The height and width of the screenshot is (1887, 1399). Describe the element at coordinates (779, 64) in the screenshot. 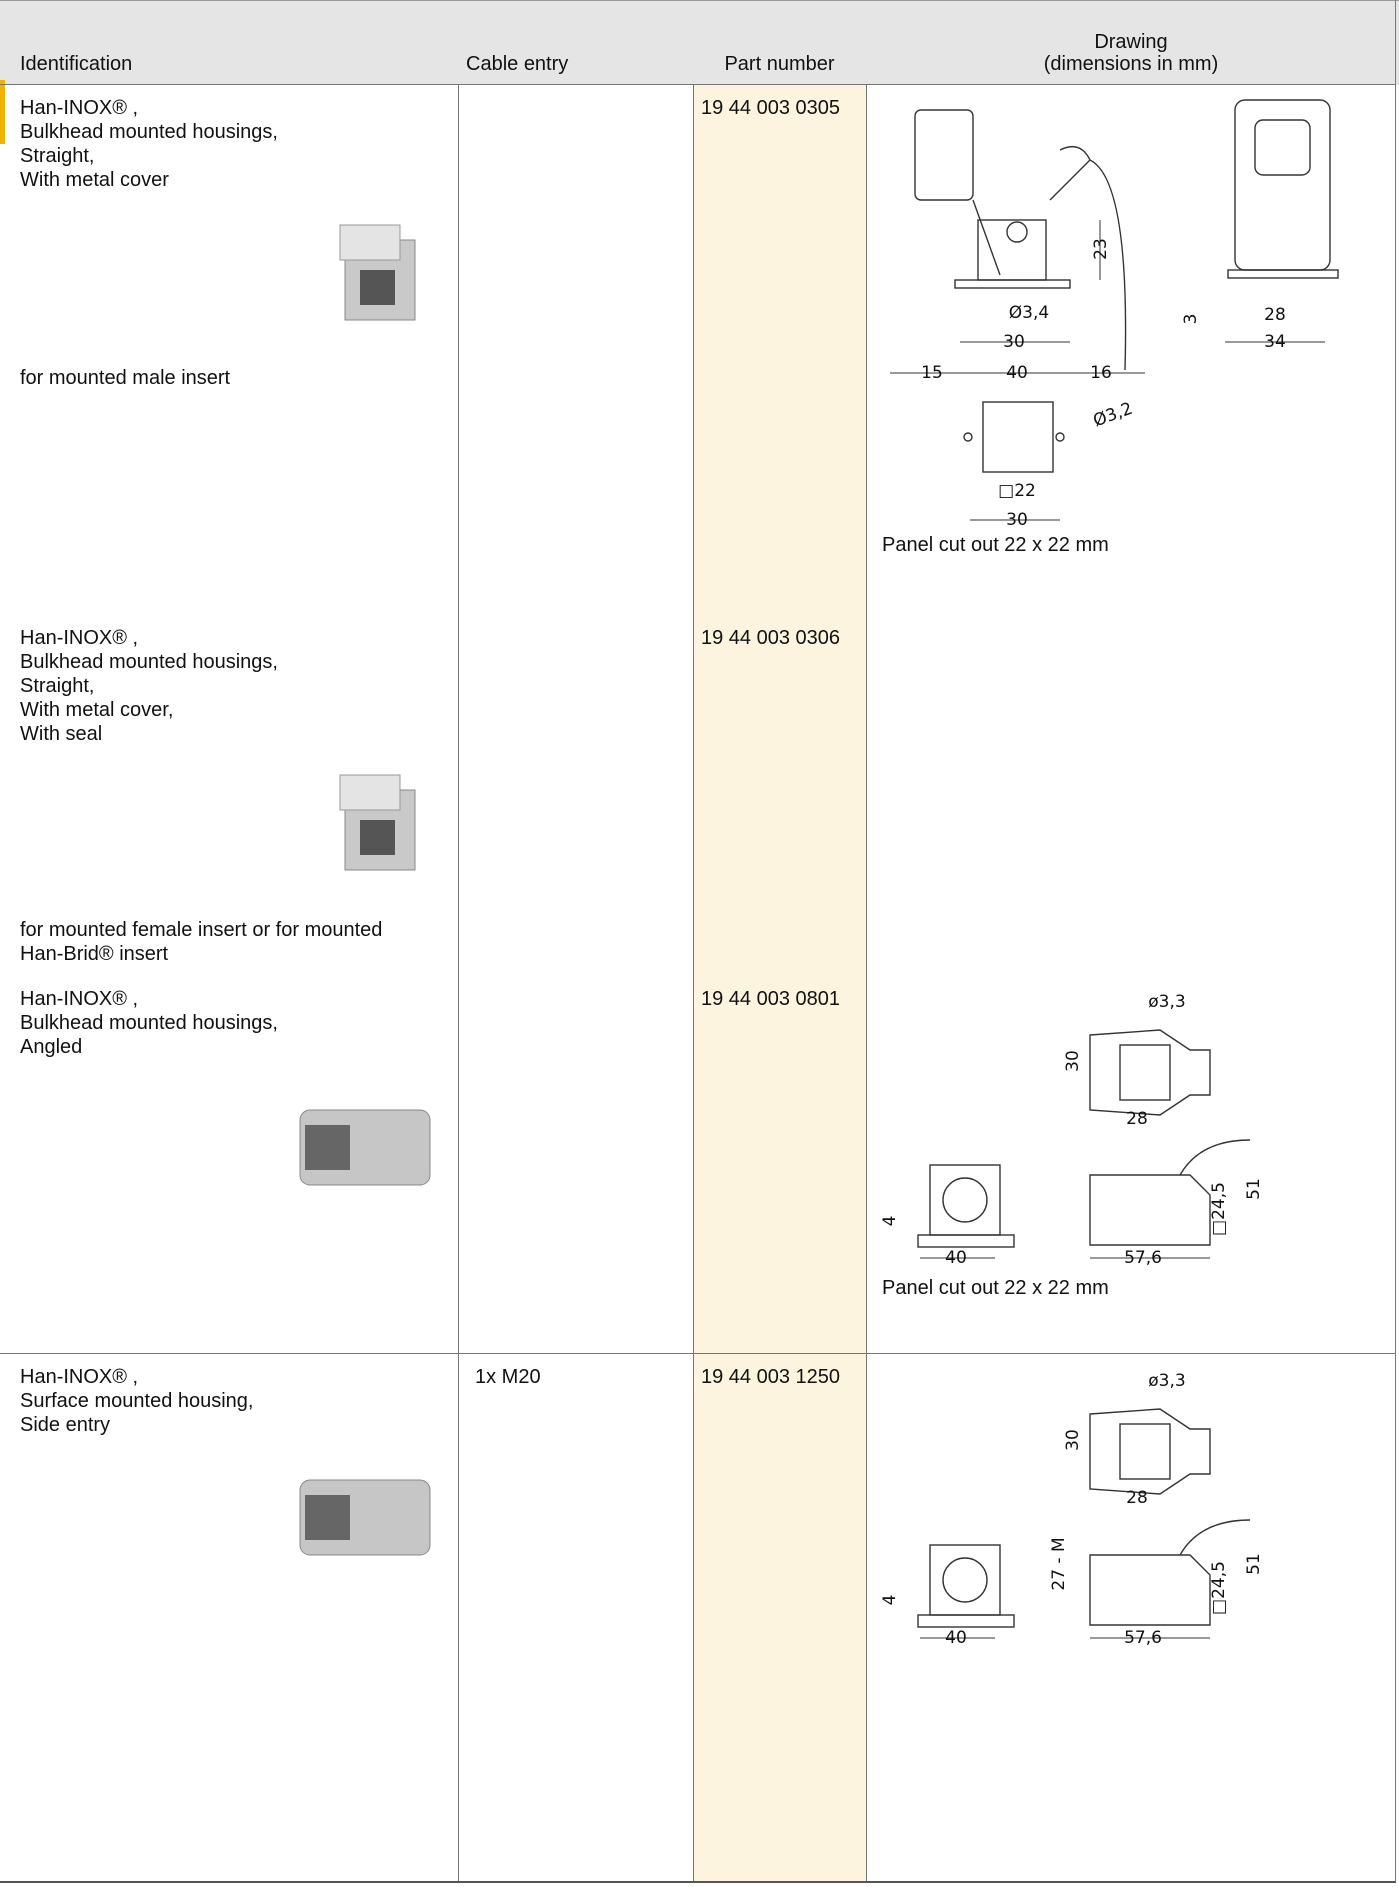

I see `header-part-number: Part number` at that location.